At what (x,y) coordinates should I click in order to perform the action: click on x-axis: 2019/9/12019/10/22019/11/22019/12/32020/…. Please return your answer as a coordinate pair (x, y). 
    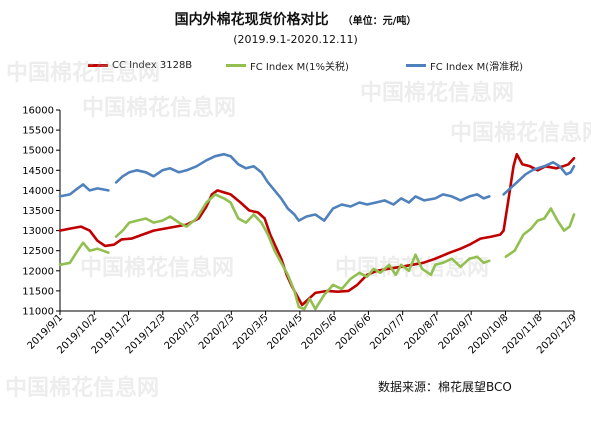
    Looking at the image, I should click on (302, 333).